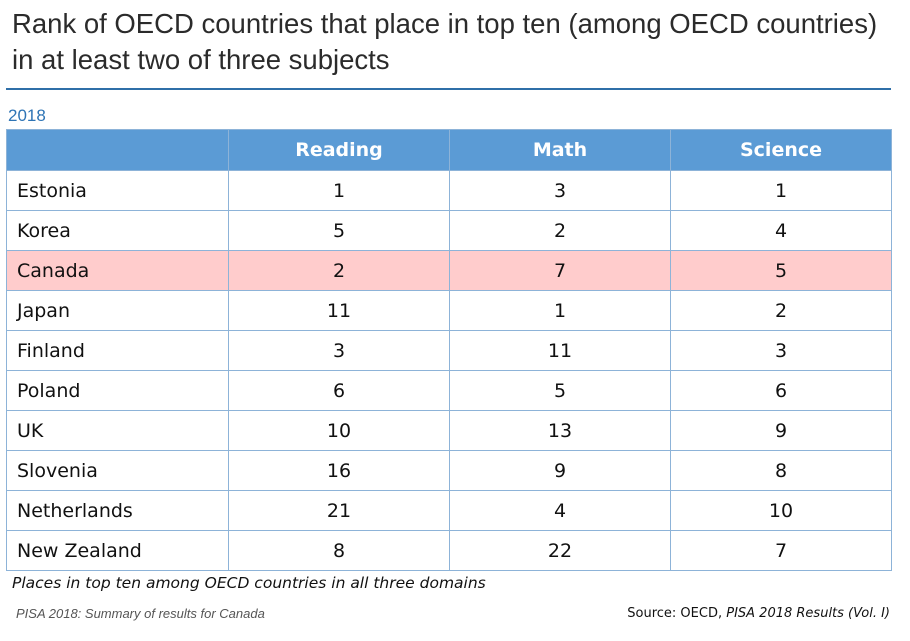 This screenshot has height=641, width=910. I want to click on country-cell: Netherlands, so click(117, 510).